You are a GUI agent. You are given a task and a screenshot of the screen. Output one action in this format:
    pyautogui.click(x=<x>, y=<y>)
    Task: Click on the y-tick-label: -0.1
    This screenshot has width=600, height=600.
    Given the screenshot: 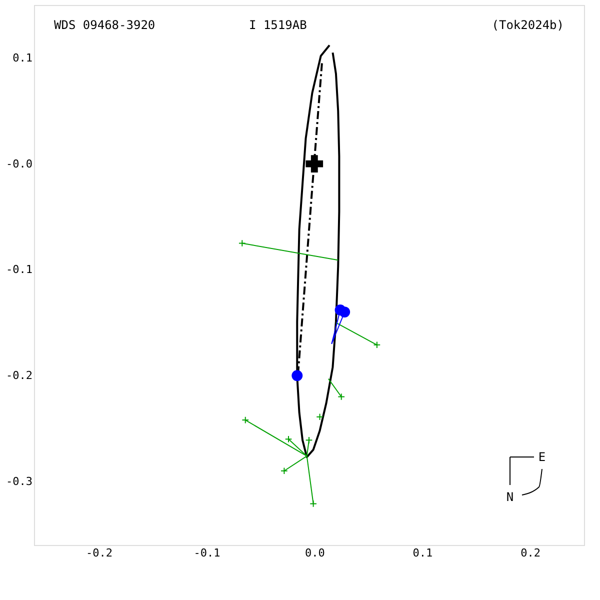 What is the action you would take?
    pyautogui.click(x=19, y=269)
    